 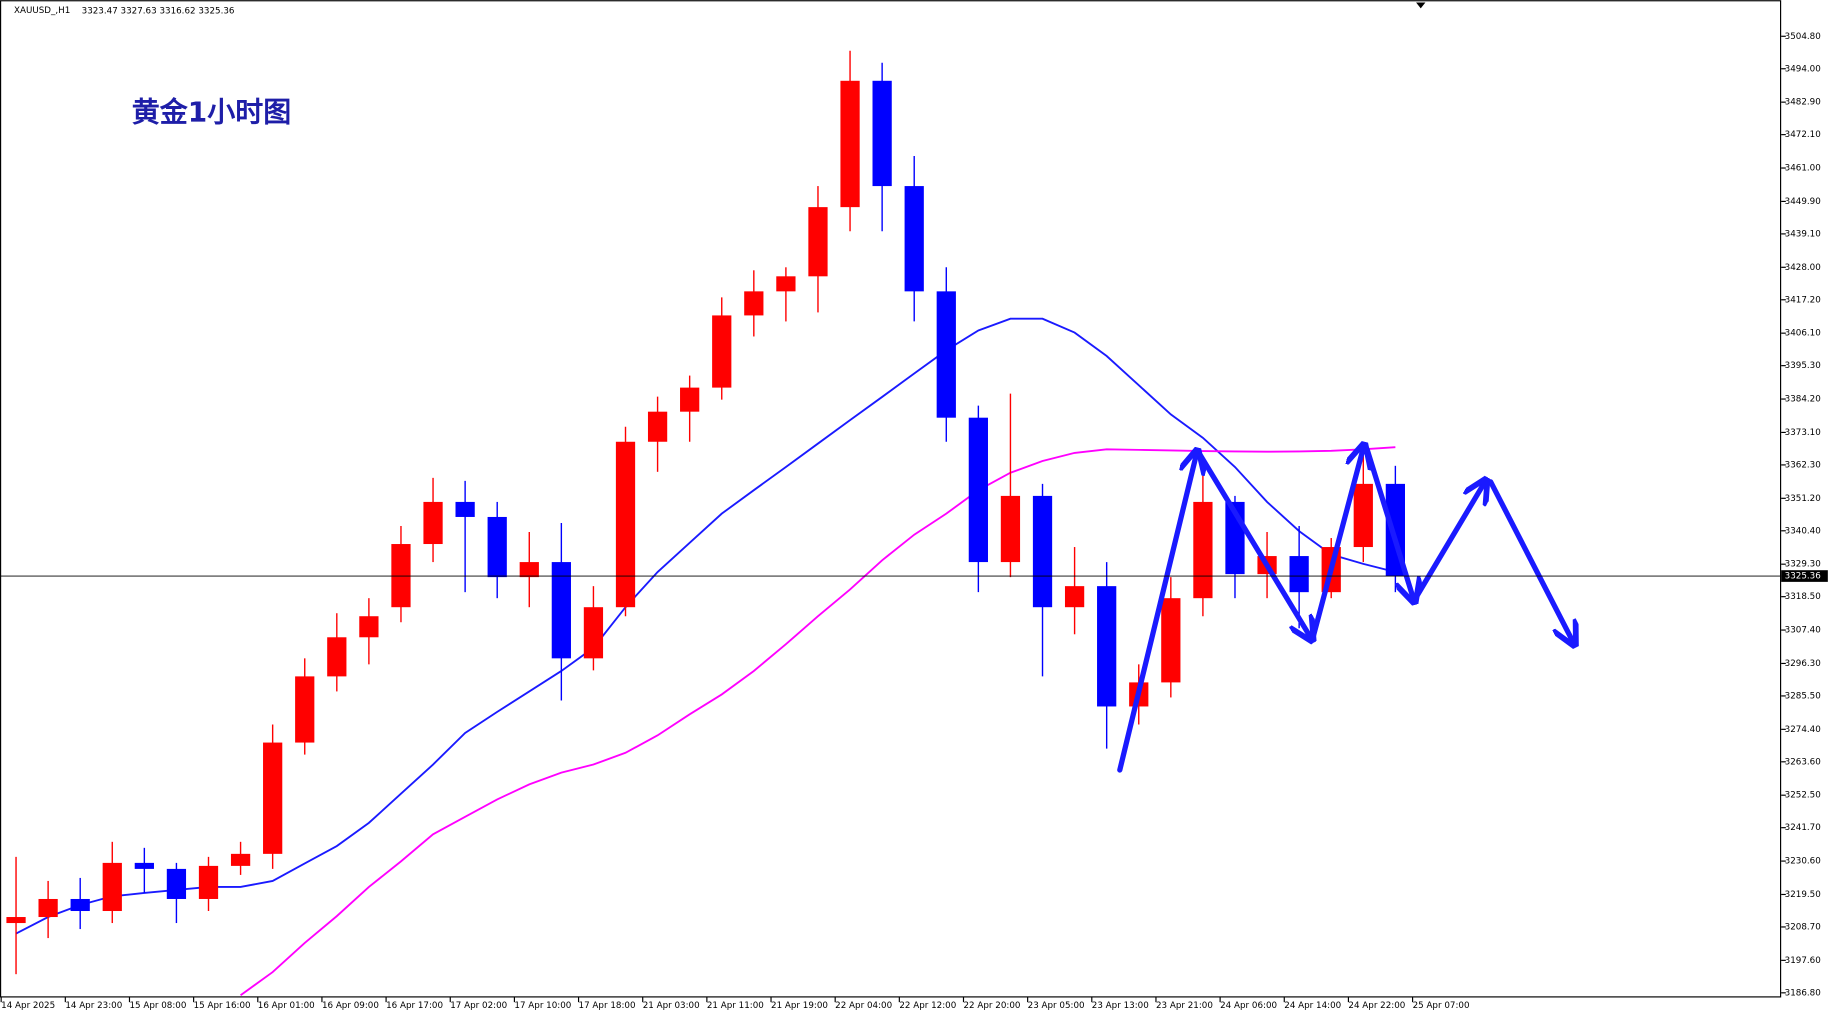 What do you see at coordinates (350, 1006) in the screenshot?
I see `x-tick-label: 16 Apr 09:00` at bounding box center [350, 1006].